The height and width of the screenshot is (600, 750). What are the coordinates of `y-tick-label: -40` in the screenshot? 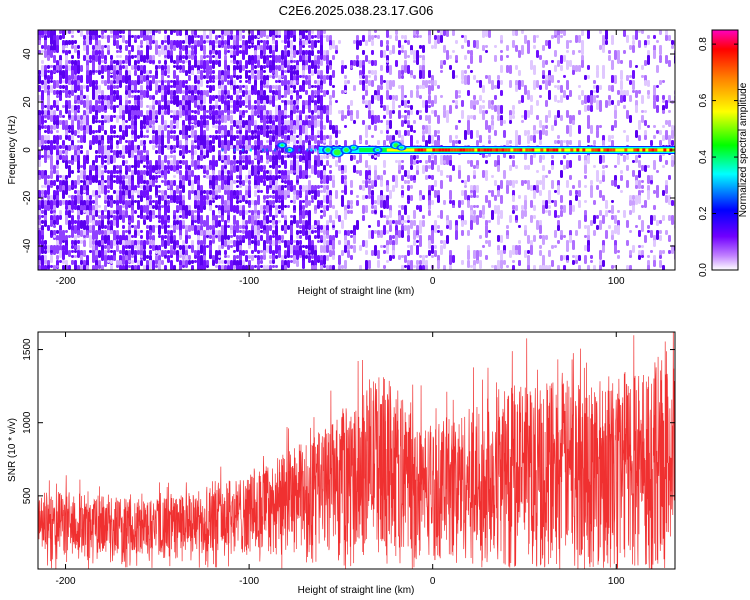 It's located at (27, 245).